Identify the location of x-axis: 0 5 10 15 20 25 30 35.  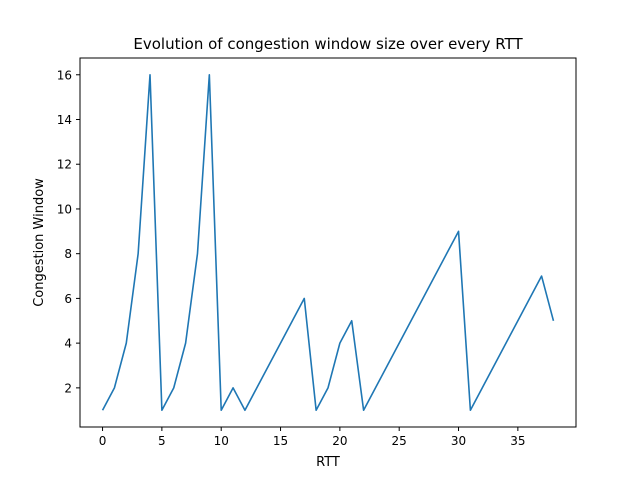
(312, 437).